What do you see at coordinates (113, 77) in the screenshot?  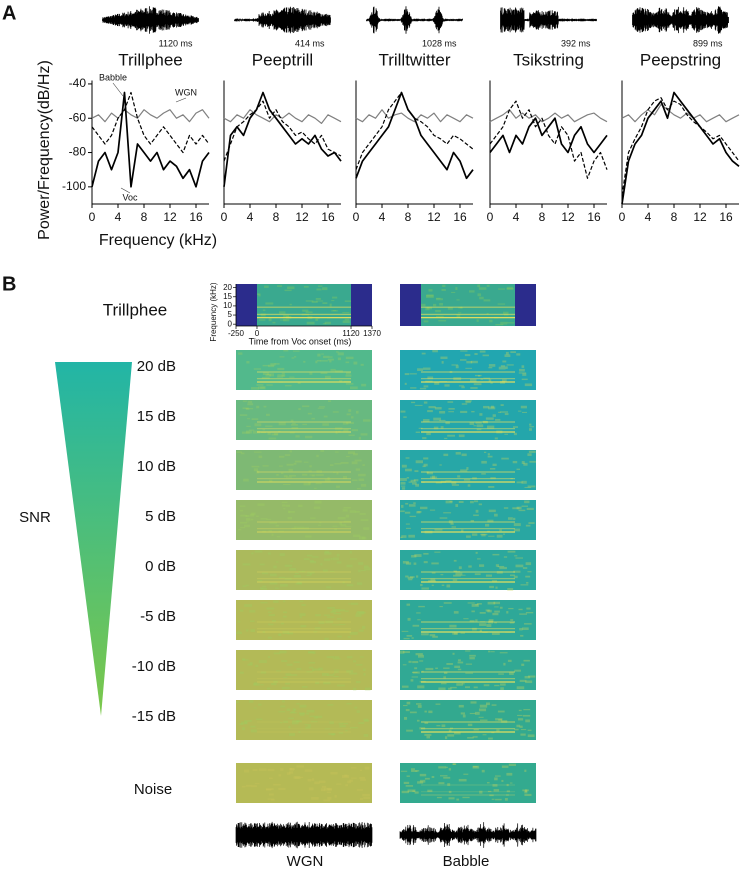 I see `series-annotation: Babble` at bounding box center [113, 77].